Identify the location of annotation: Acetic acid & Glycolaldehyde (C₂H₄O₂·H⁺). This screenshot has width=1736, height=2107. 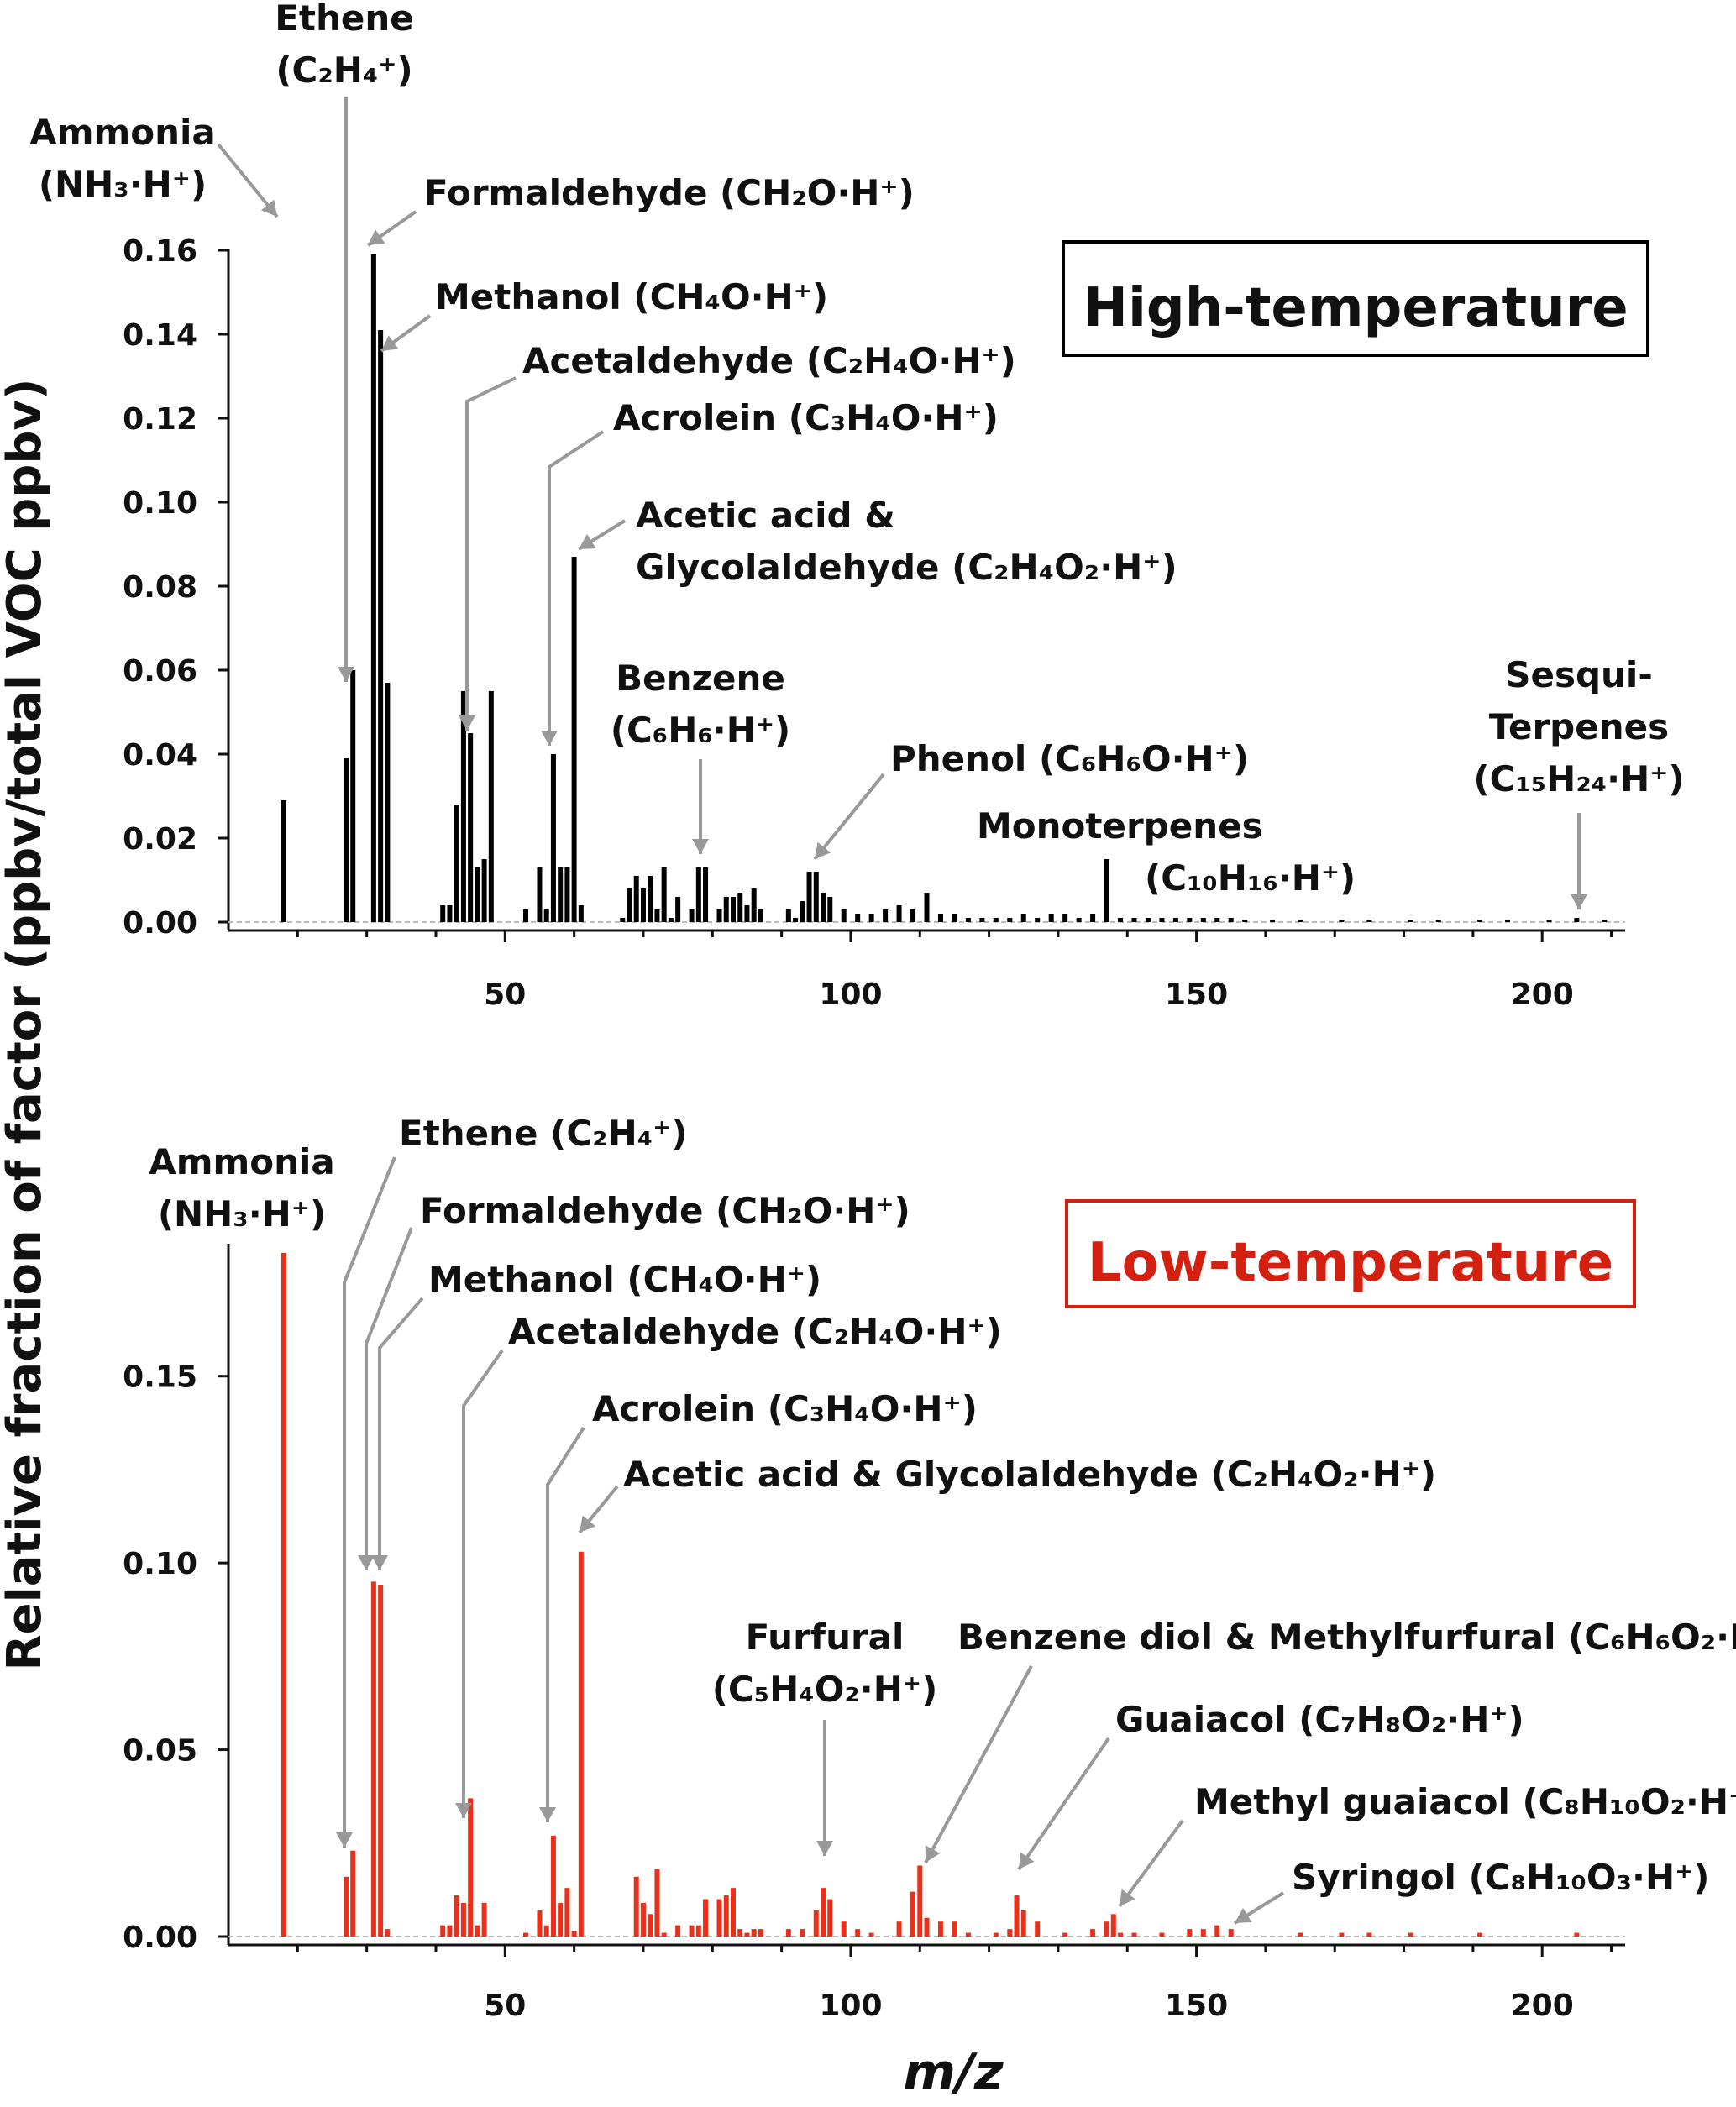
(877, 541).